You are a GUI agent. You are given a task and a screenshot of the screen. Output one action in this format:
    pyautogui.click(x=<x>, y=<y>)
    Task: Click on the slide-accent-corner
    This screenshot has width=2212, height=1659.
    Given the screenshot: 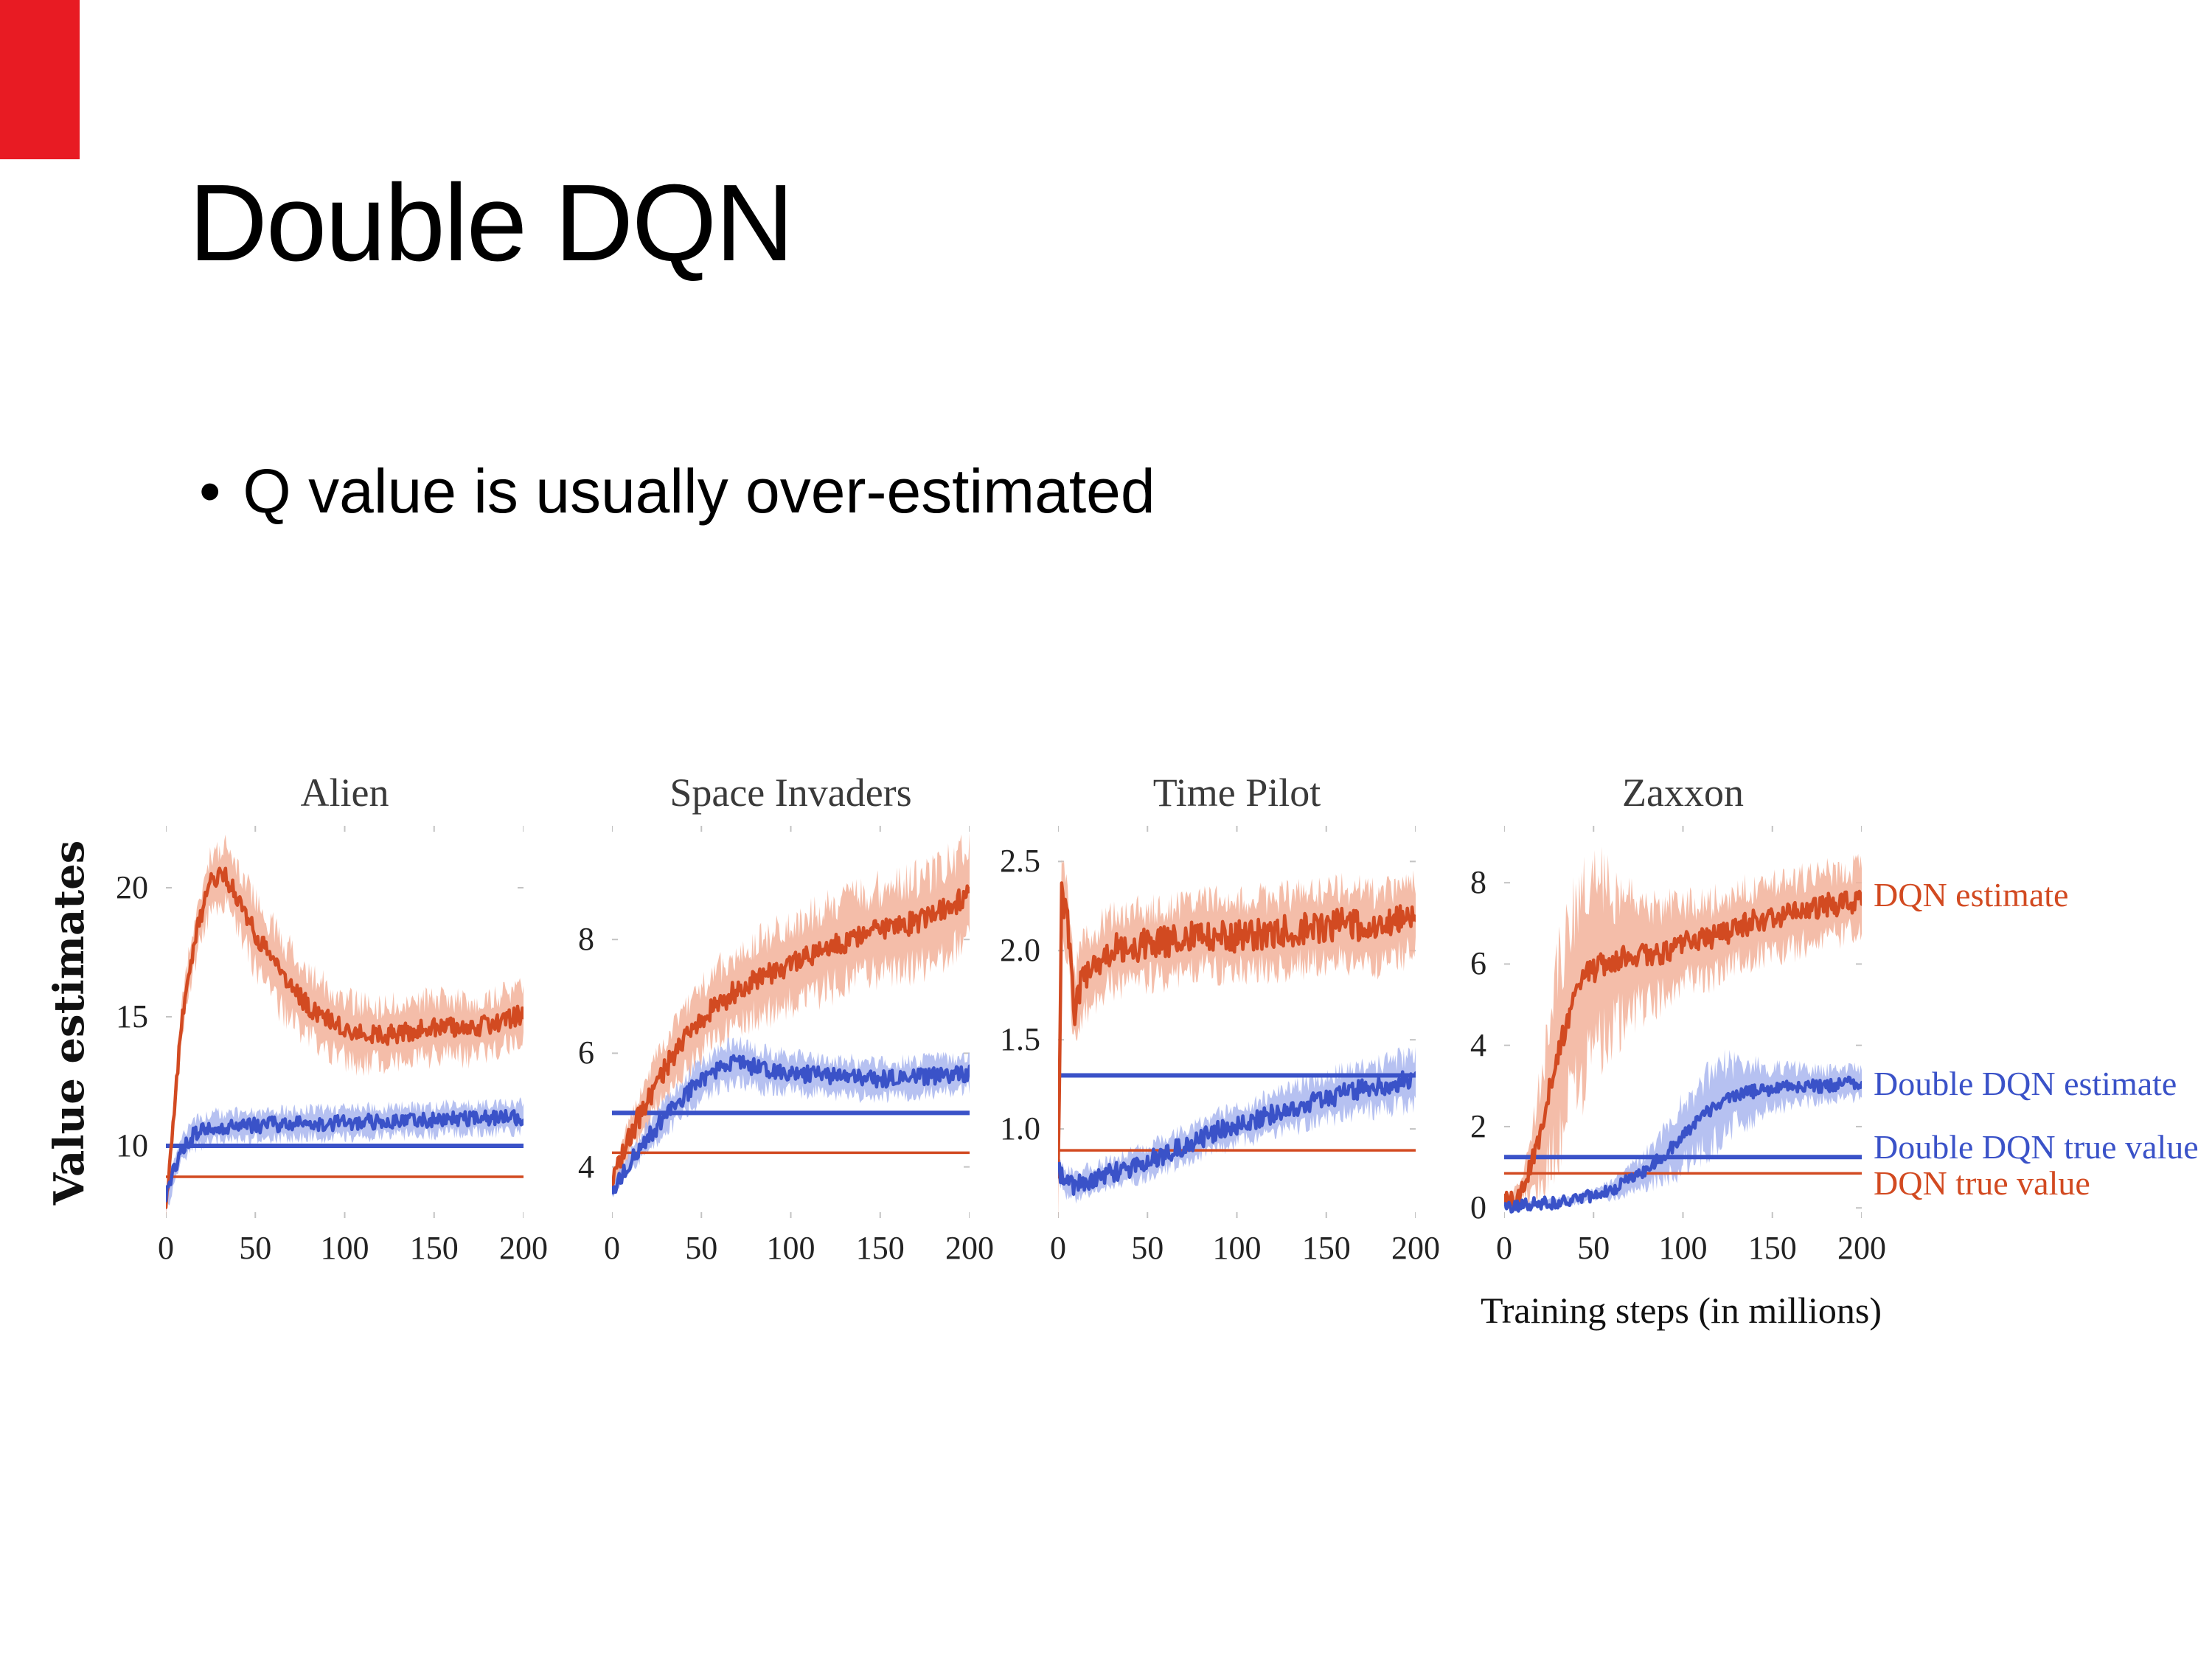 What is the action you would take?
    pyautogui.click(x=40, y=79)
    